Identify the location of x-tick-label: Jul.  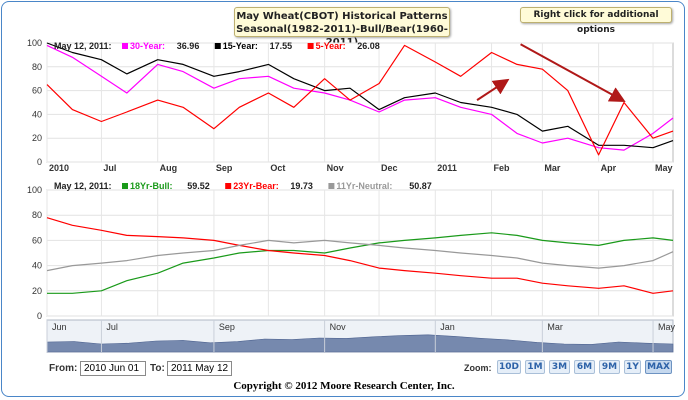
(109, 168).